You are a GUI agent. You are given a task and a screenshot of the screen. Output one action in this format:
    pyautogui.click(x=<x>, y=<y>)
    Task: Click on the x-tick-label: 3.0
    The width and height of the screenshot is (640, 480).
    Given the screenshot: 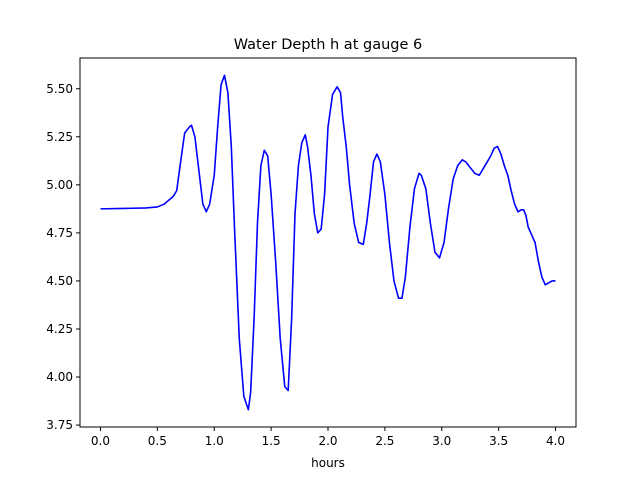 What is the action you would take?
    pyautogui.click(x=441, y=441)
    